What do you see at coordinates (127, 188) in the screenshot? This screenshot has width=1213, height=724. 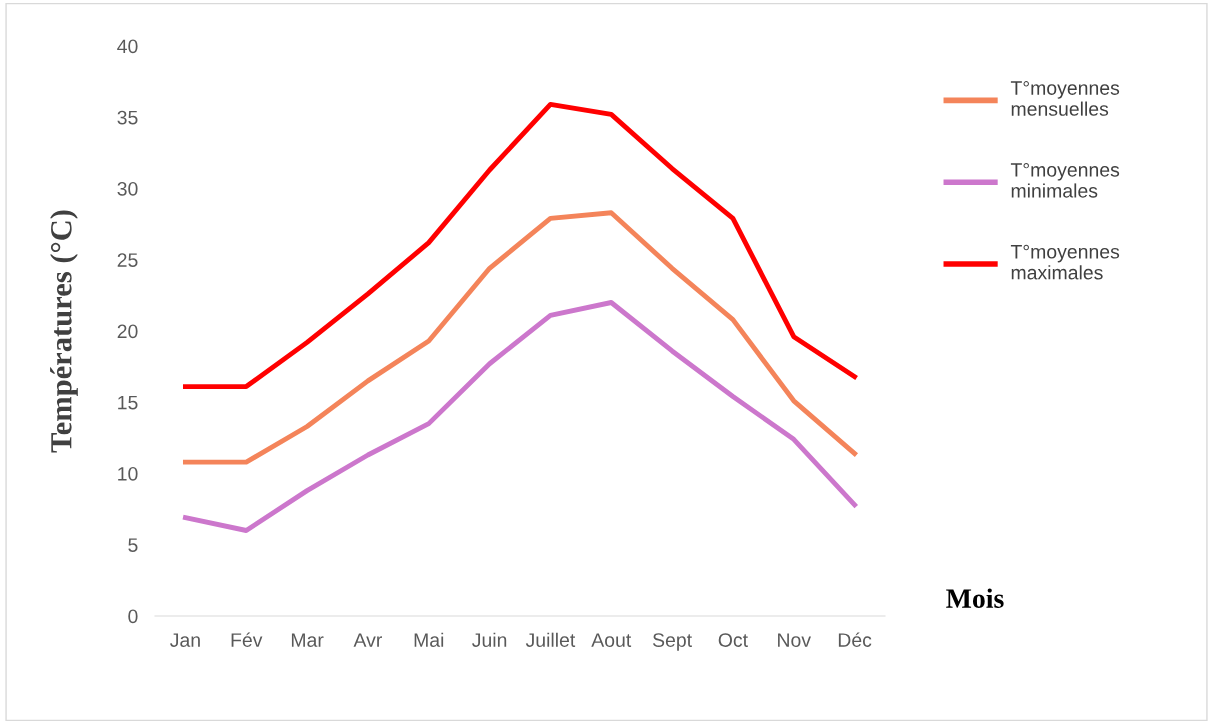 I see `y-tick-label: 30` at bounding box center [127, 188].